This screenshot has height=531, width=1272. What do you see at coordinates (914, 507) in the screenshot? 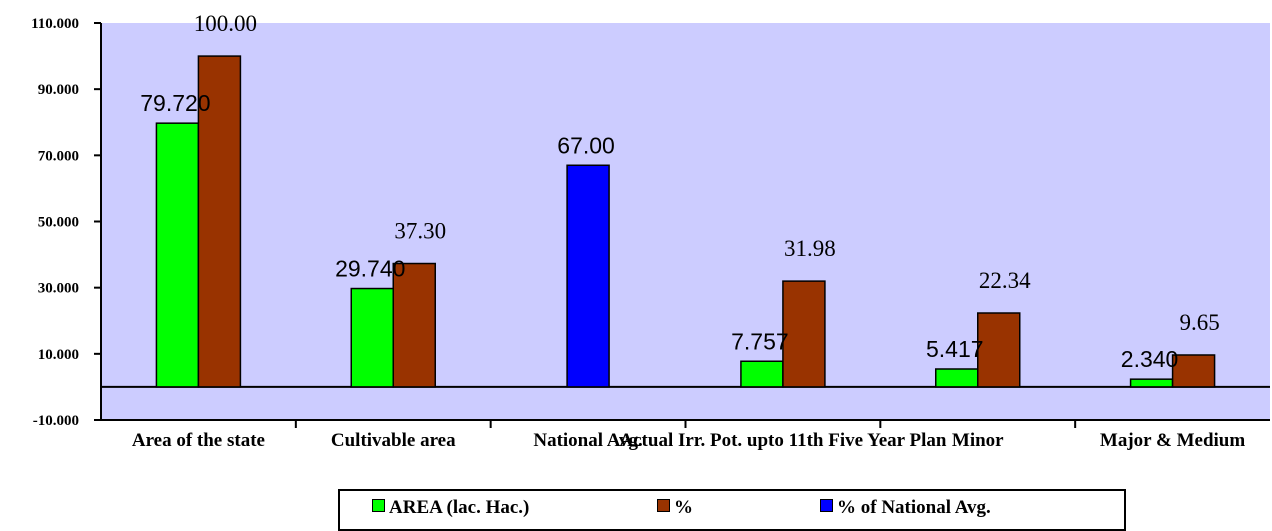
I see `legend-label-national: % of National Avg.` at bounding box center [914, 507].